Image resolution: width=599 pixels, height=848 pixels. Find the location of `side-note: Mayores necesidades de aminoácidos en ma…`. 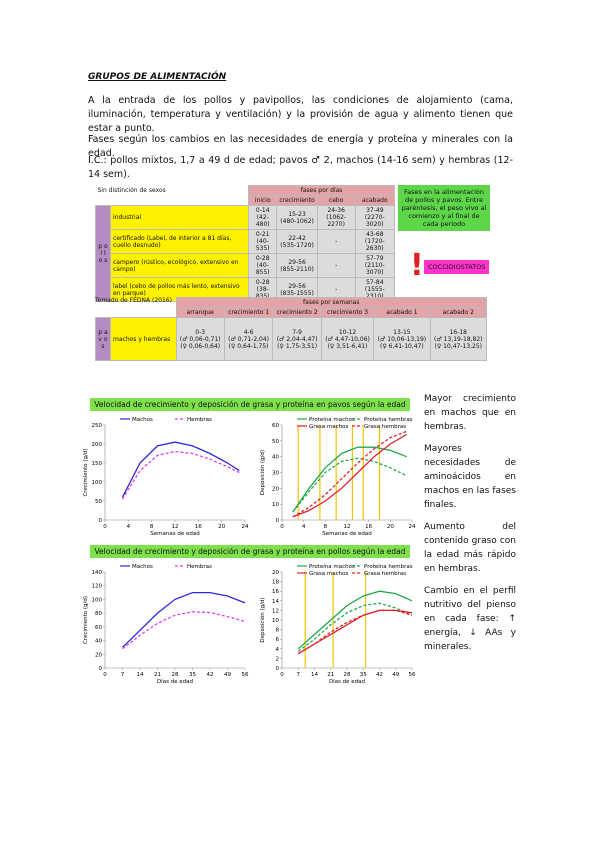

side-note: Mayores necesidades de aminoácidos en ma… is located at coordinates (470, 477).